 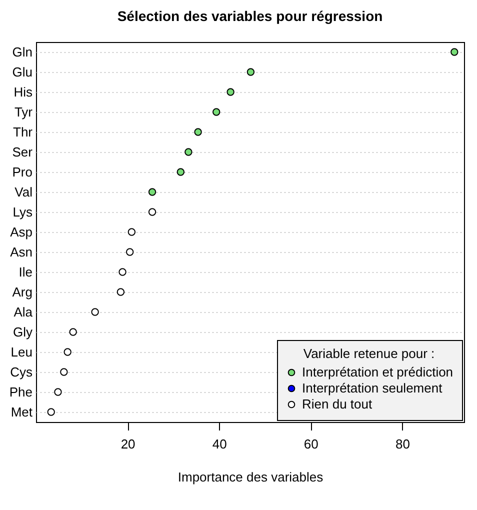 I want to click on y-tick-label: Tyr, so click(x=24, y=112).